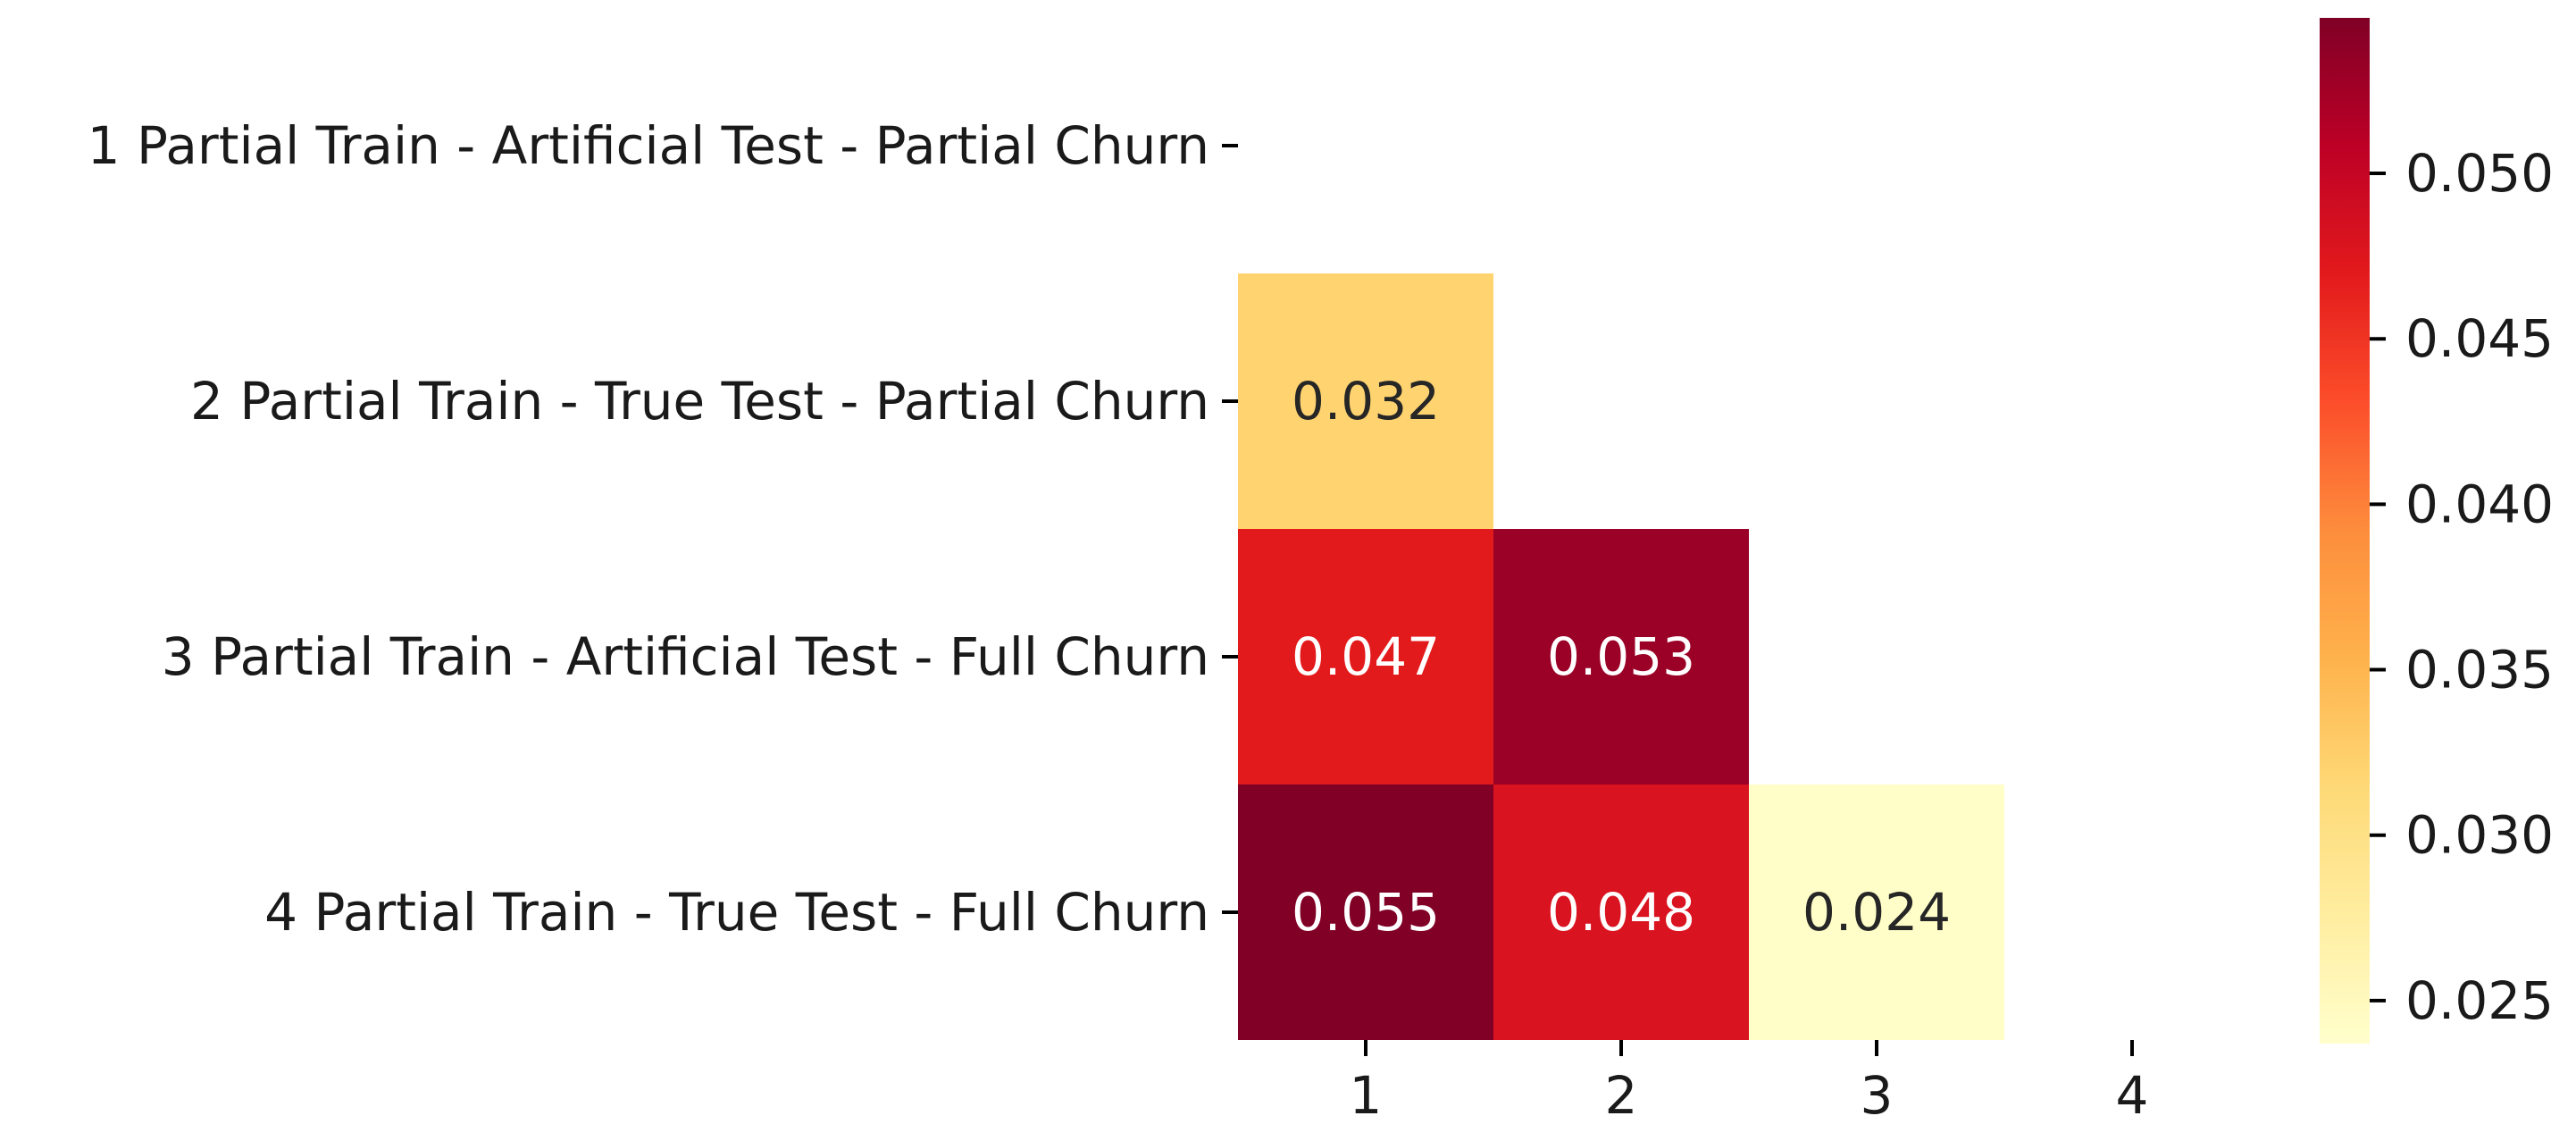  What do you see at coordinates (1878, 1095) in the screenshot?
I see `column-label: 3` at bounding box center [1878, 1095].